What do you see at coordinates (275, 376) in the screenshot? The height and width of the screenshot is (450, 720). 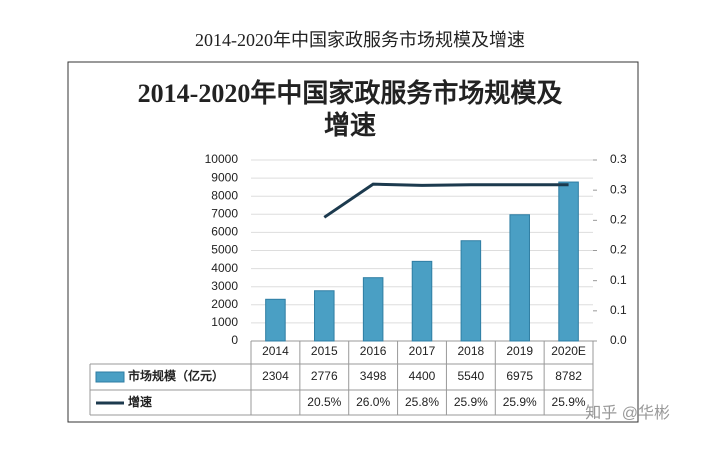 I see `table-value: 2304` at bounding box center [275, 376].